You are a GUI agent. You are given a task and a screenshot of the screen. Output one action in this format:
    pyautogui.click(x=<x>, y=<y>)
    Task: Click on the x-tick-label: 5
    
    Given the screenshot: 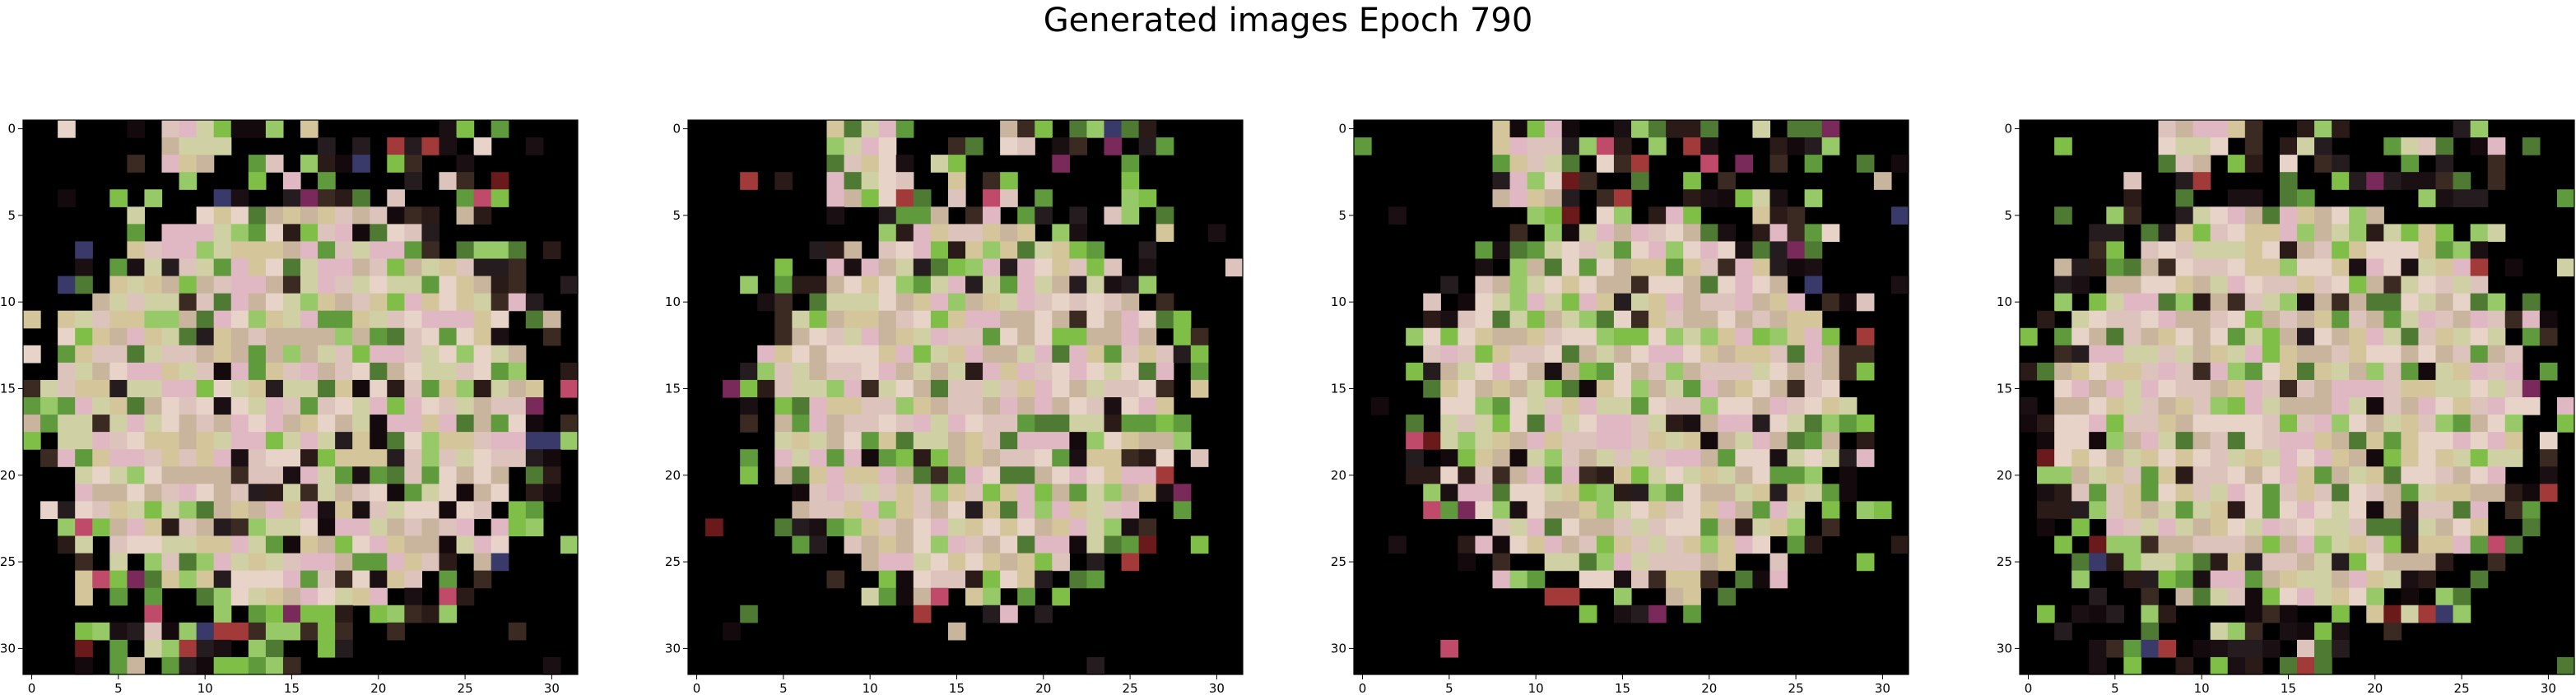 What is the action you would take?
    pyautogui.click(x=783, y=688)
    